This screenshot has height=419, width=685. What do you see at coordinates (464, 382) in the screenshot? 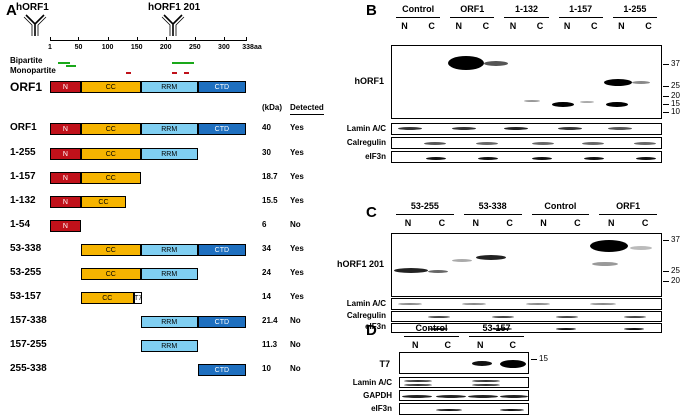
I see `blot-lamin` at bounding box center [464, 382].